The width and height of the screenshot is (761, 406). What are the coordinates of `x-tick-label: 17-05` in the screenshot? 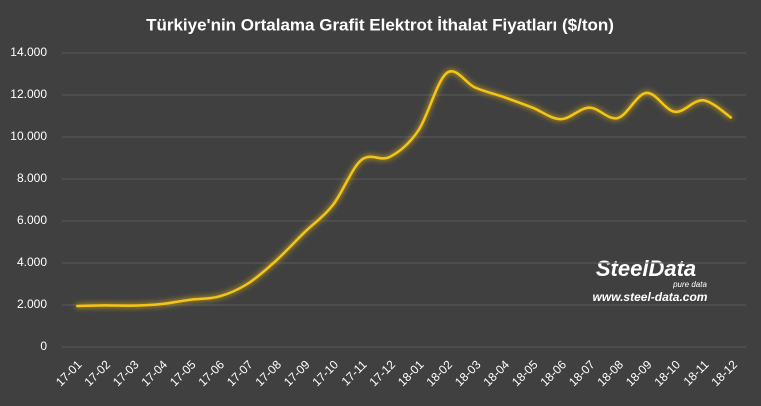 It's located at (183, 373).